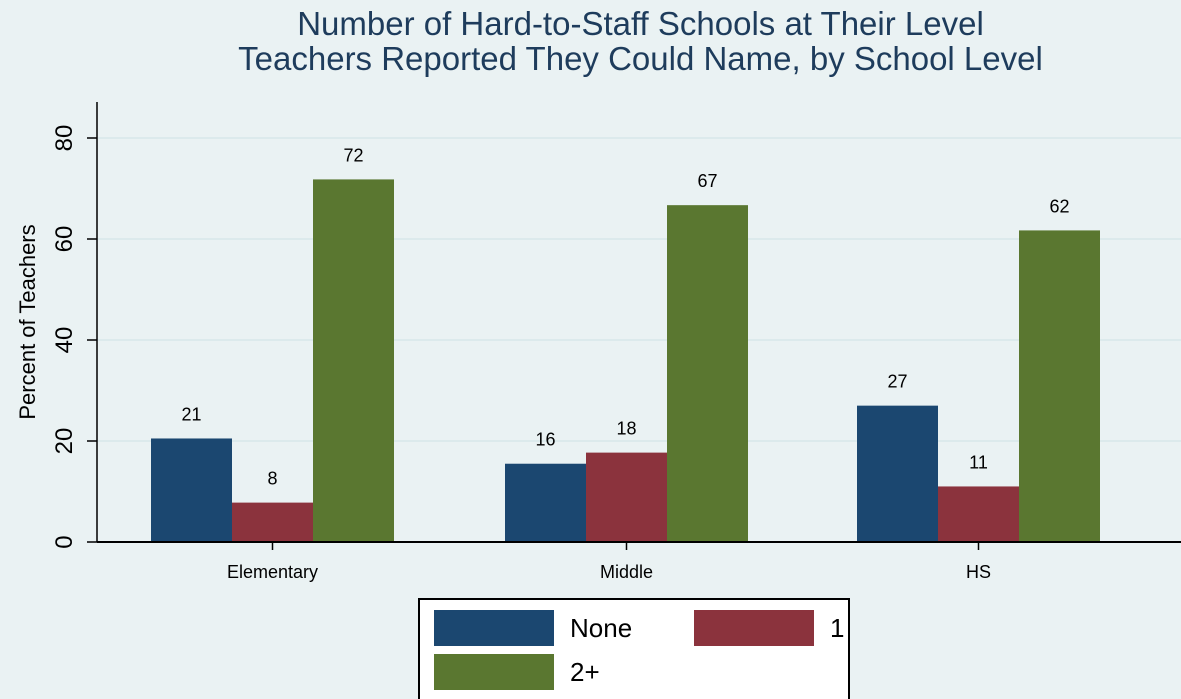 This screenshot has height=699, width=1181. Describe the element at coordinates (707, 181) in the screenshot. I see `data-label-middle-series-2: 67` at that location.